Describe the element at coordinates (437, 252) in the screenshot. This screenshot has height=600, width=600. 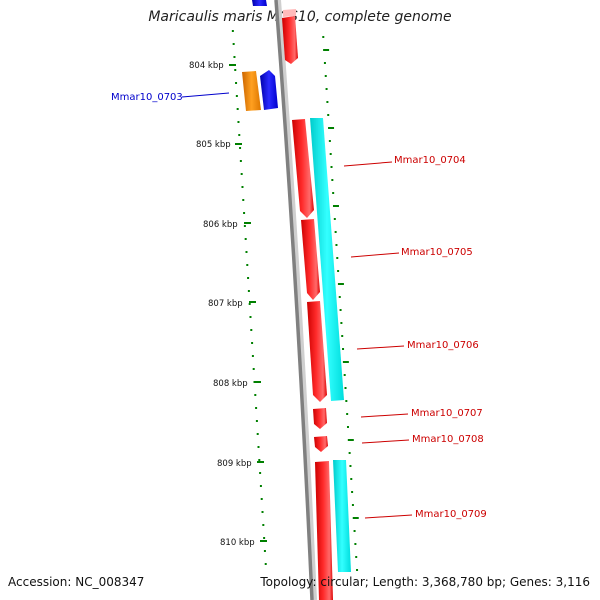
I see `gene-label-mmar10-0705: Mmar10_0705` at that location.